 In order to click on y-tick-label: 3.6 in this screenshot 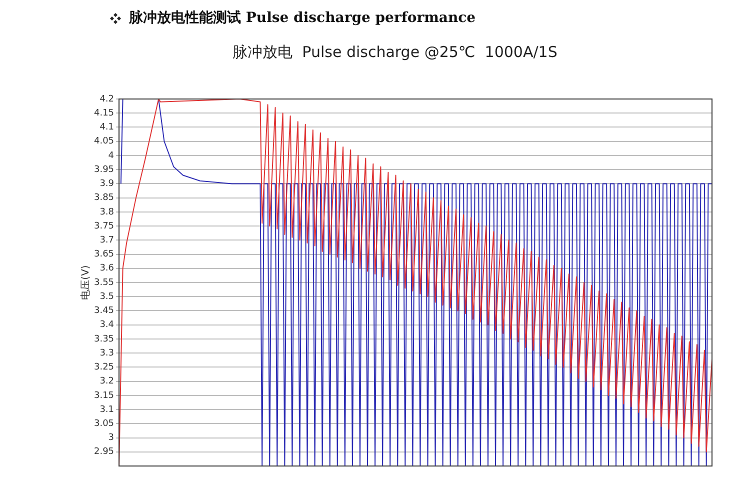, I will do `click(107, 269)`.